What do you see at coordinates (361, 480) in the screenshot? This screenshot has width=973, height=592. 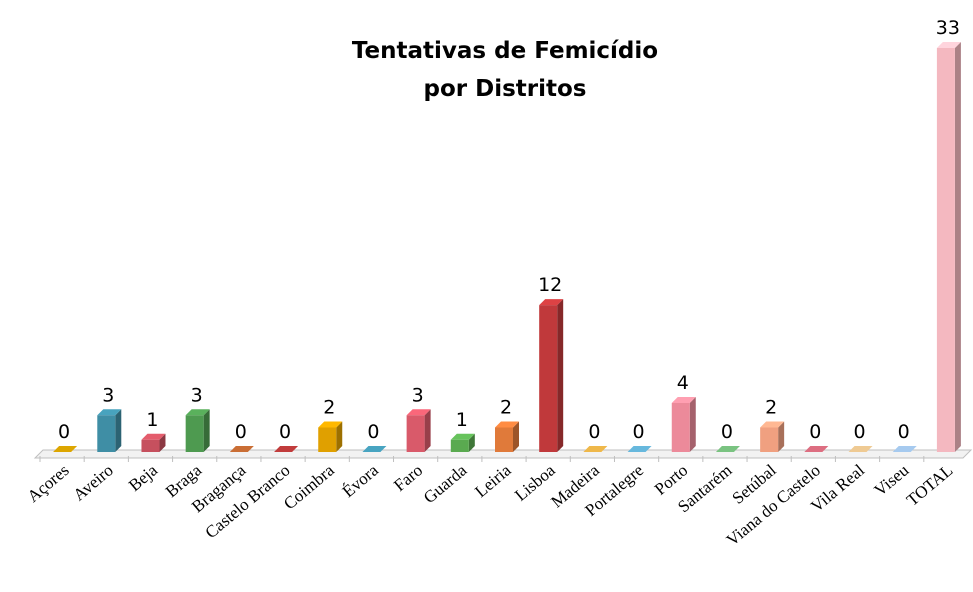 I see `x-tick-label: Évora` at bounding box center [361, 480].